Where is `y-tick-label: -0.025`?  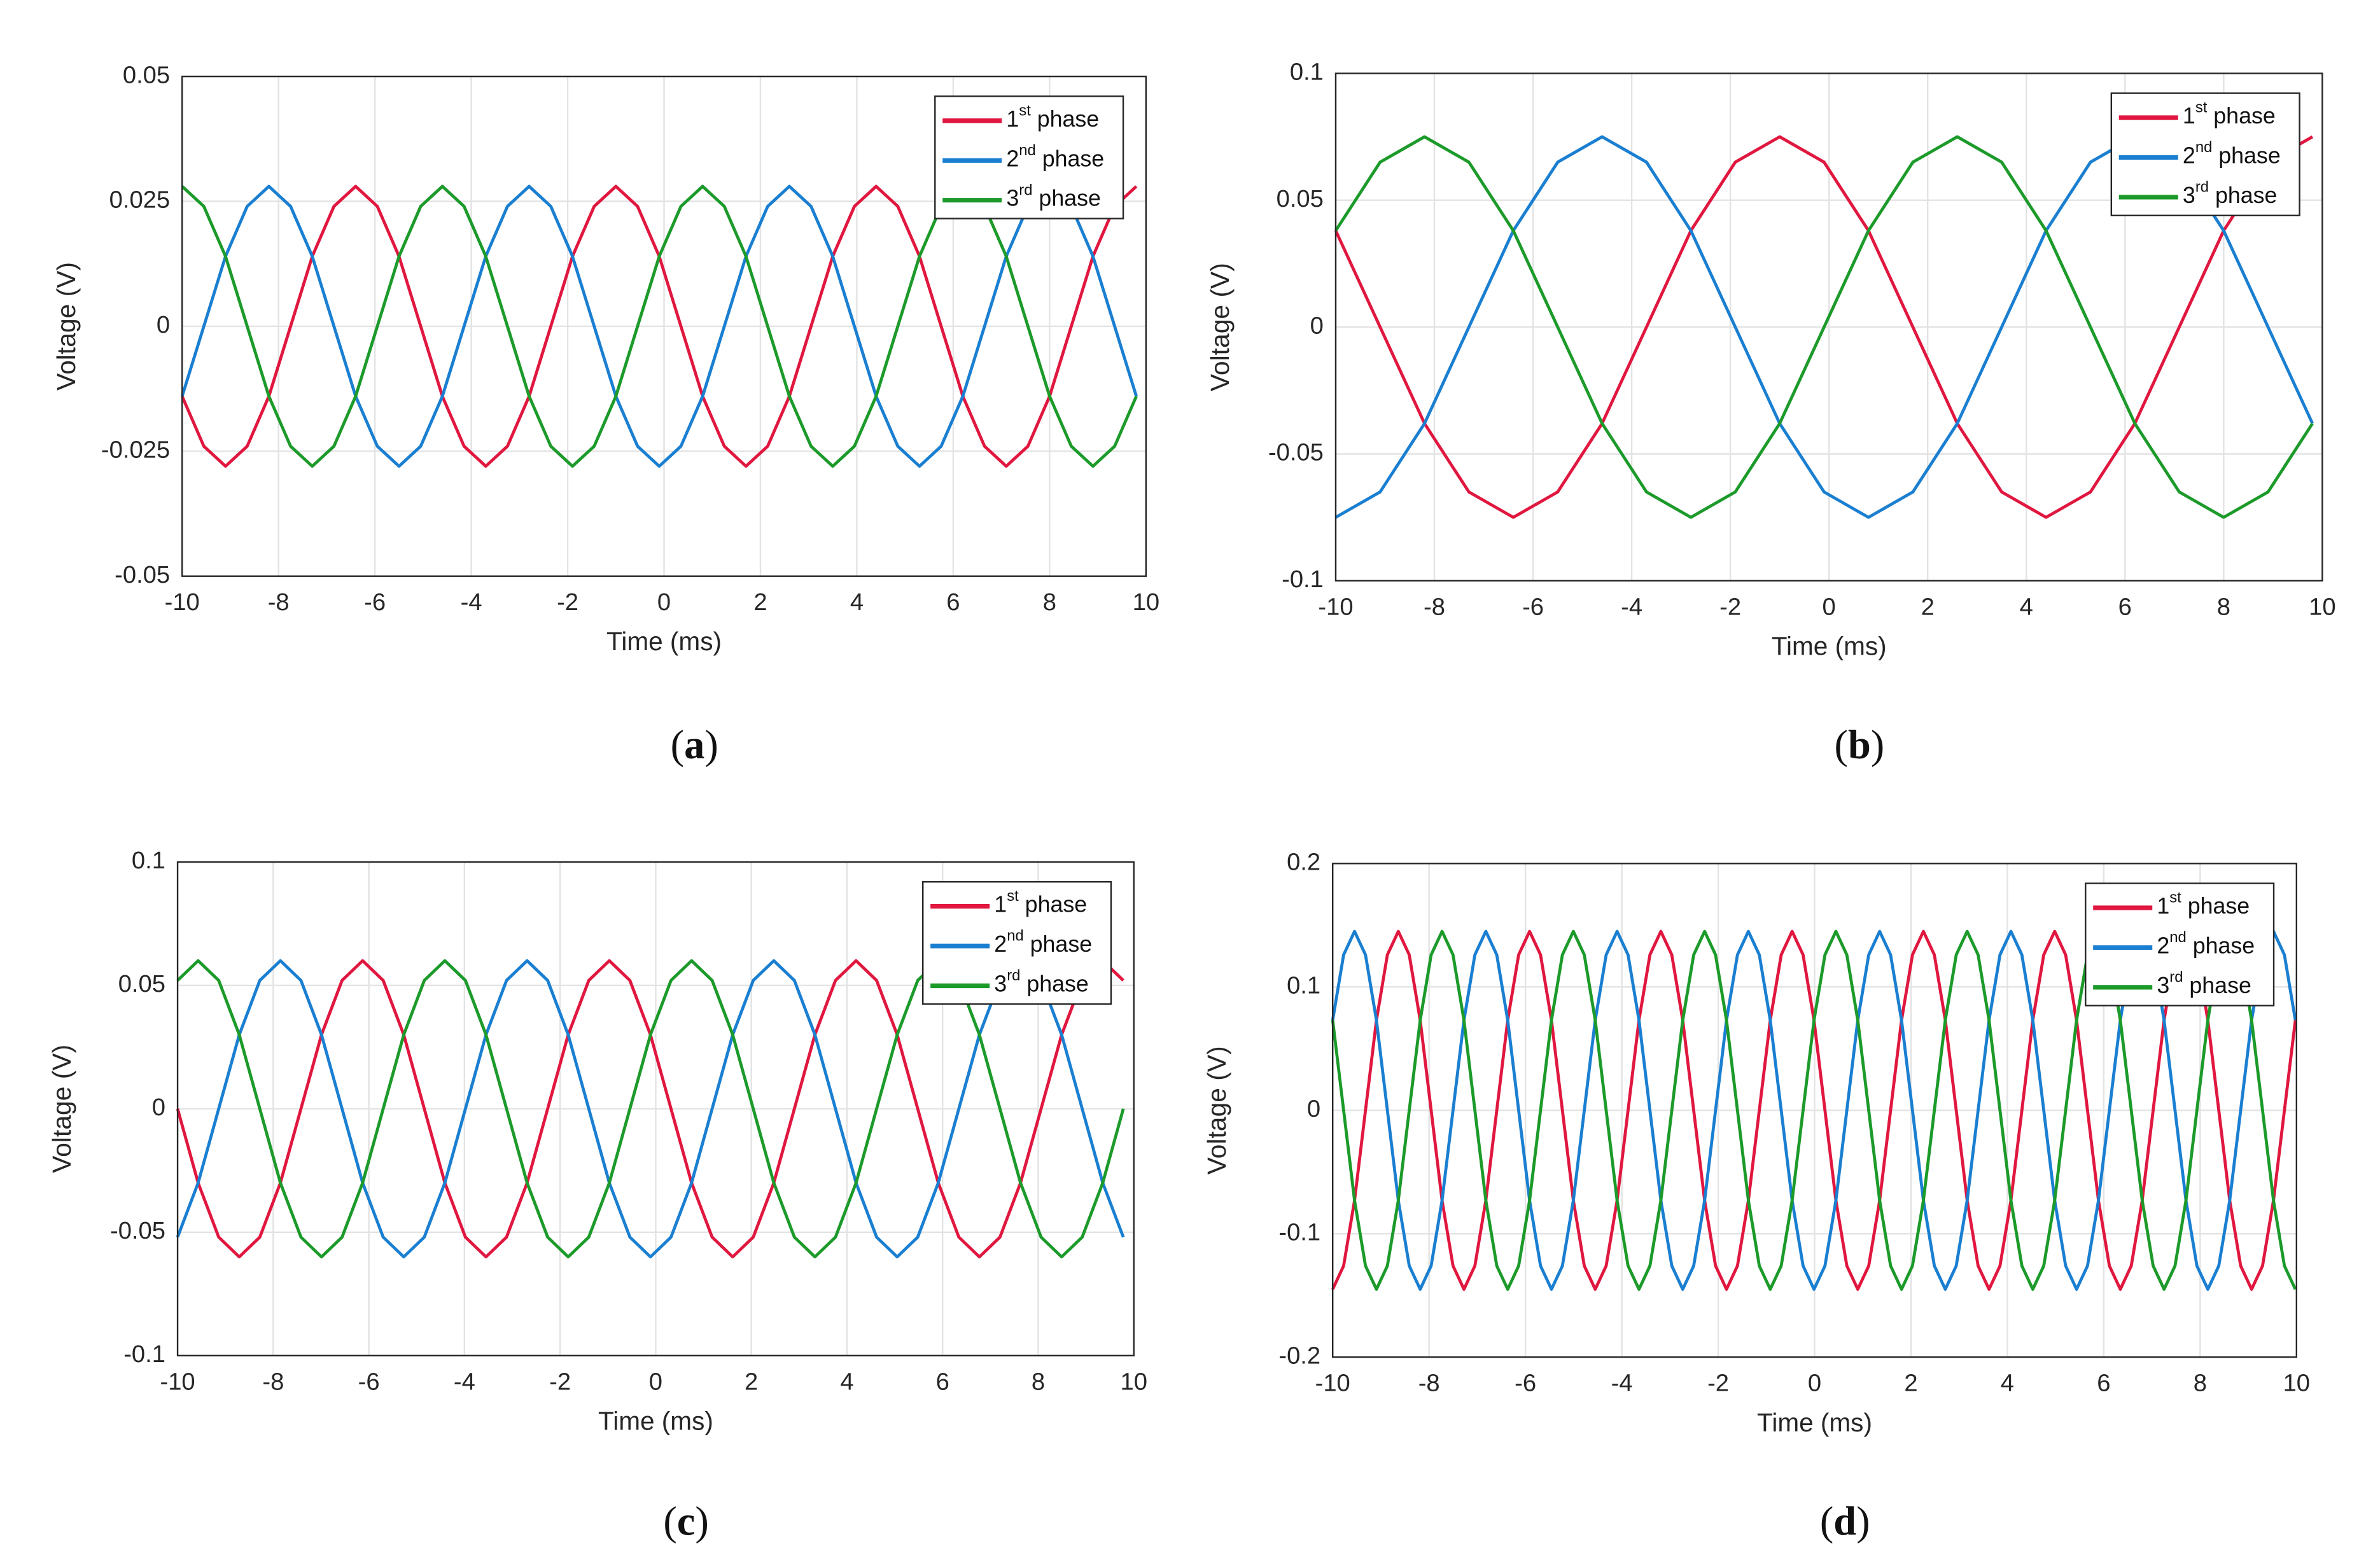
y-tick-label: -0.025 is located at coordinates (135, 450).